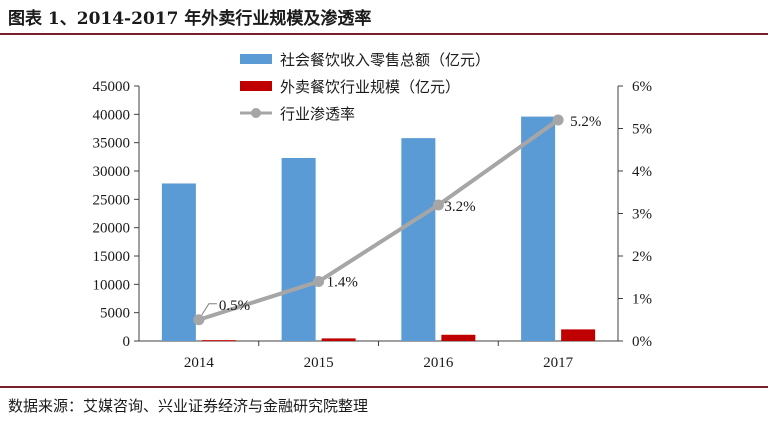 Image resolution: width=768 pixels, height=425 pixels. Describe the element at coordinates (256, 59) in the screenshot. I see `legend-swatch-series0` at that location.